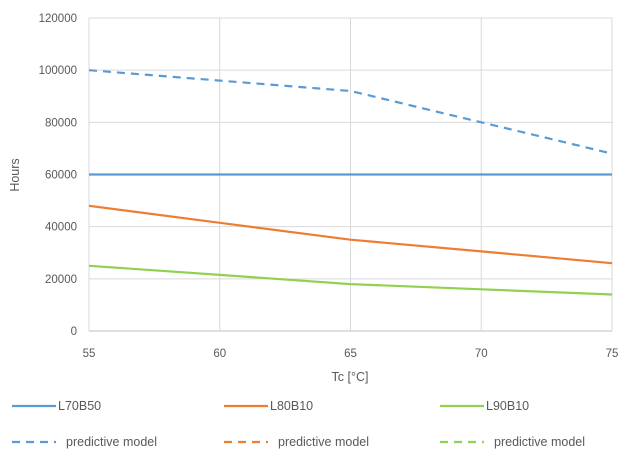 This screenshot has height=457, width=622. What do you see at coordinates (15, 174) in the screenshot?
I see `y-axis-title: Hours` at bounding box center [15, 174].